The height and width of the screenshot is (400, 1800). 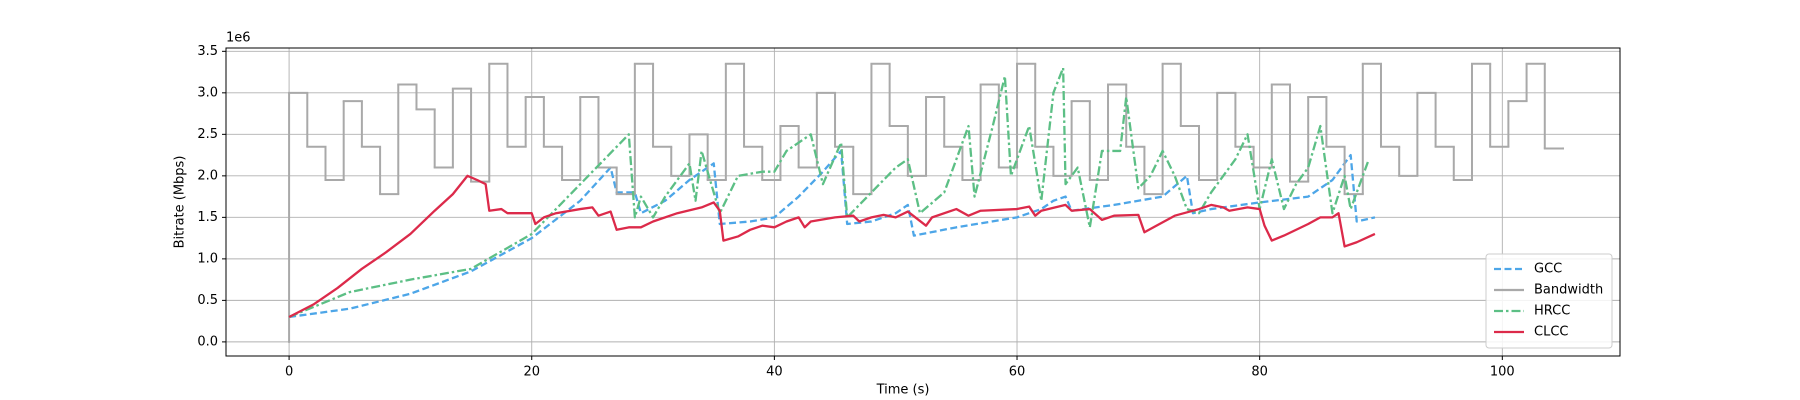 What do you see at coordinates (207, 51) in the screenshot?
I see `y-tick-label: 3.5` at bounding box center [207, 51].